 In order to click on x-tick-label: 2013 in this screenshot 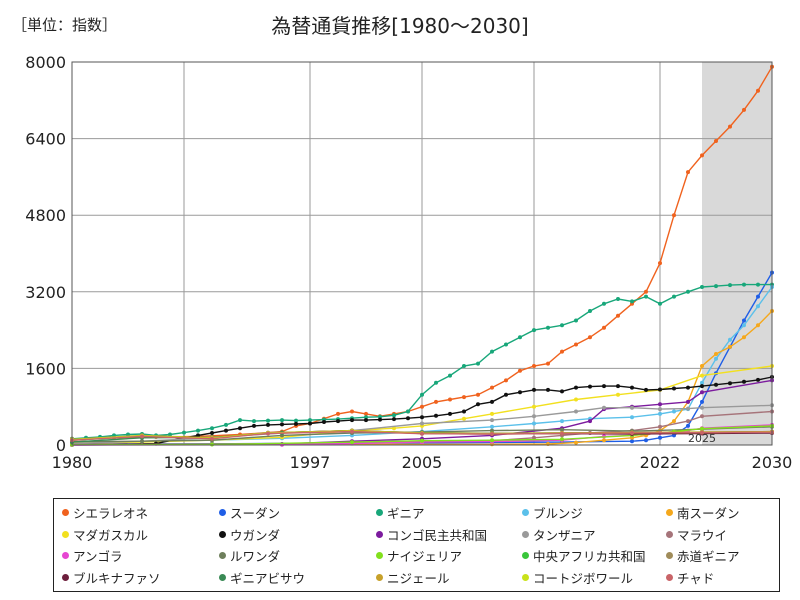, I will do `click(534, 462)`.